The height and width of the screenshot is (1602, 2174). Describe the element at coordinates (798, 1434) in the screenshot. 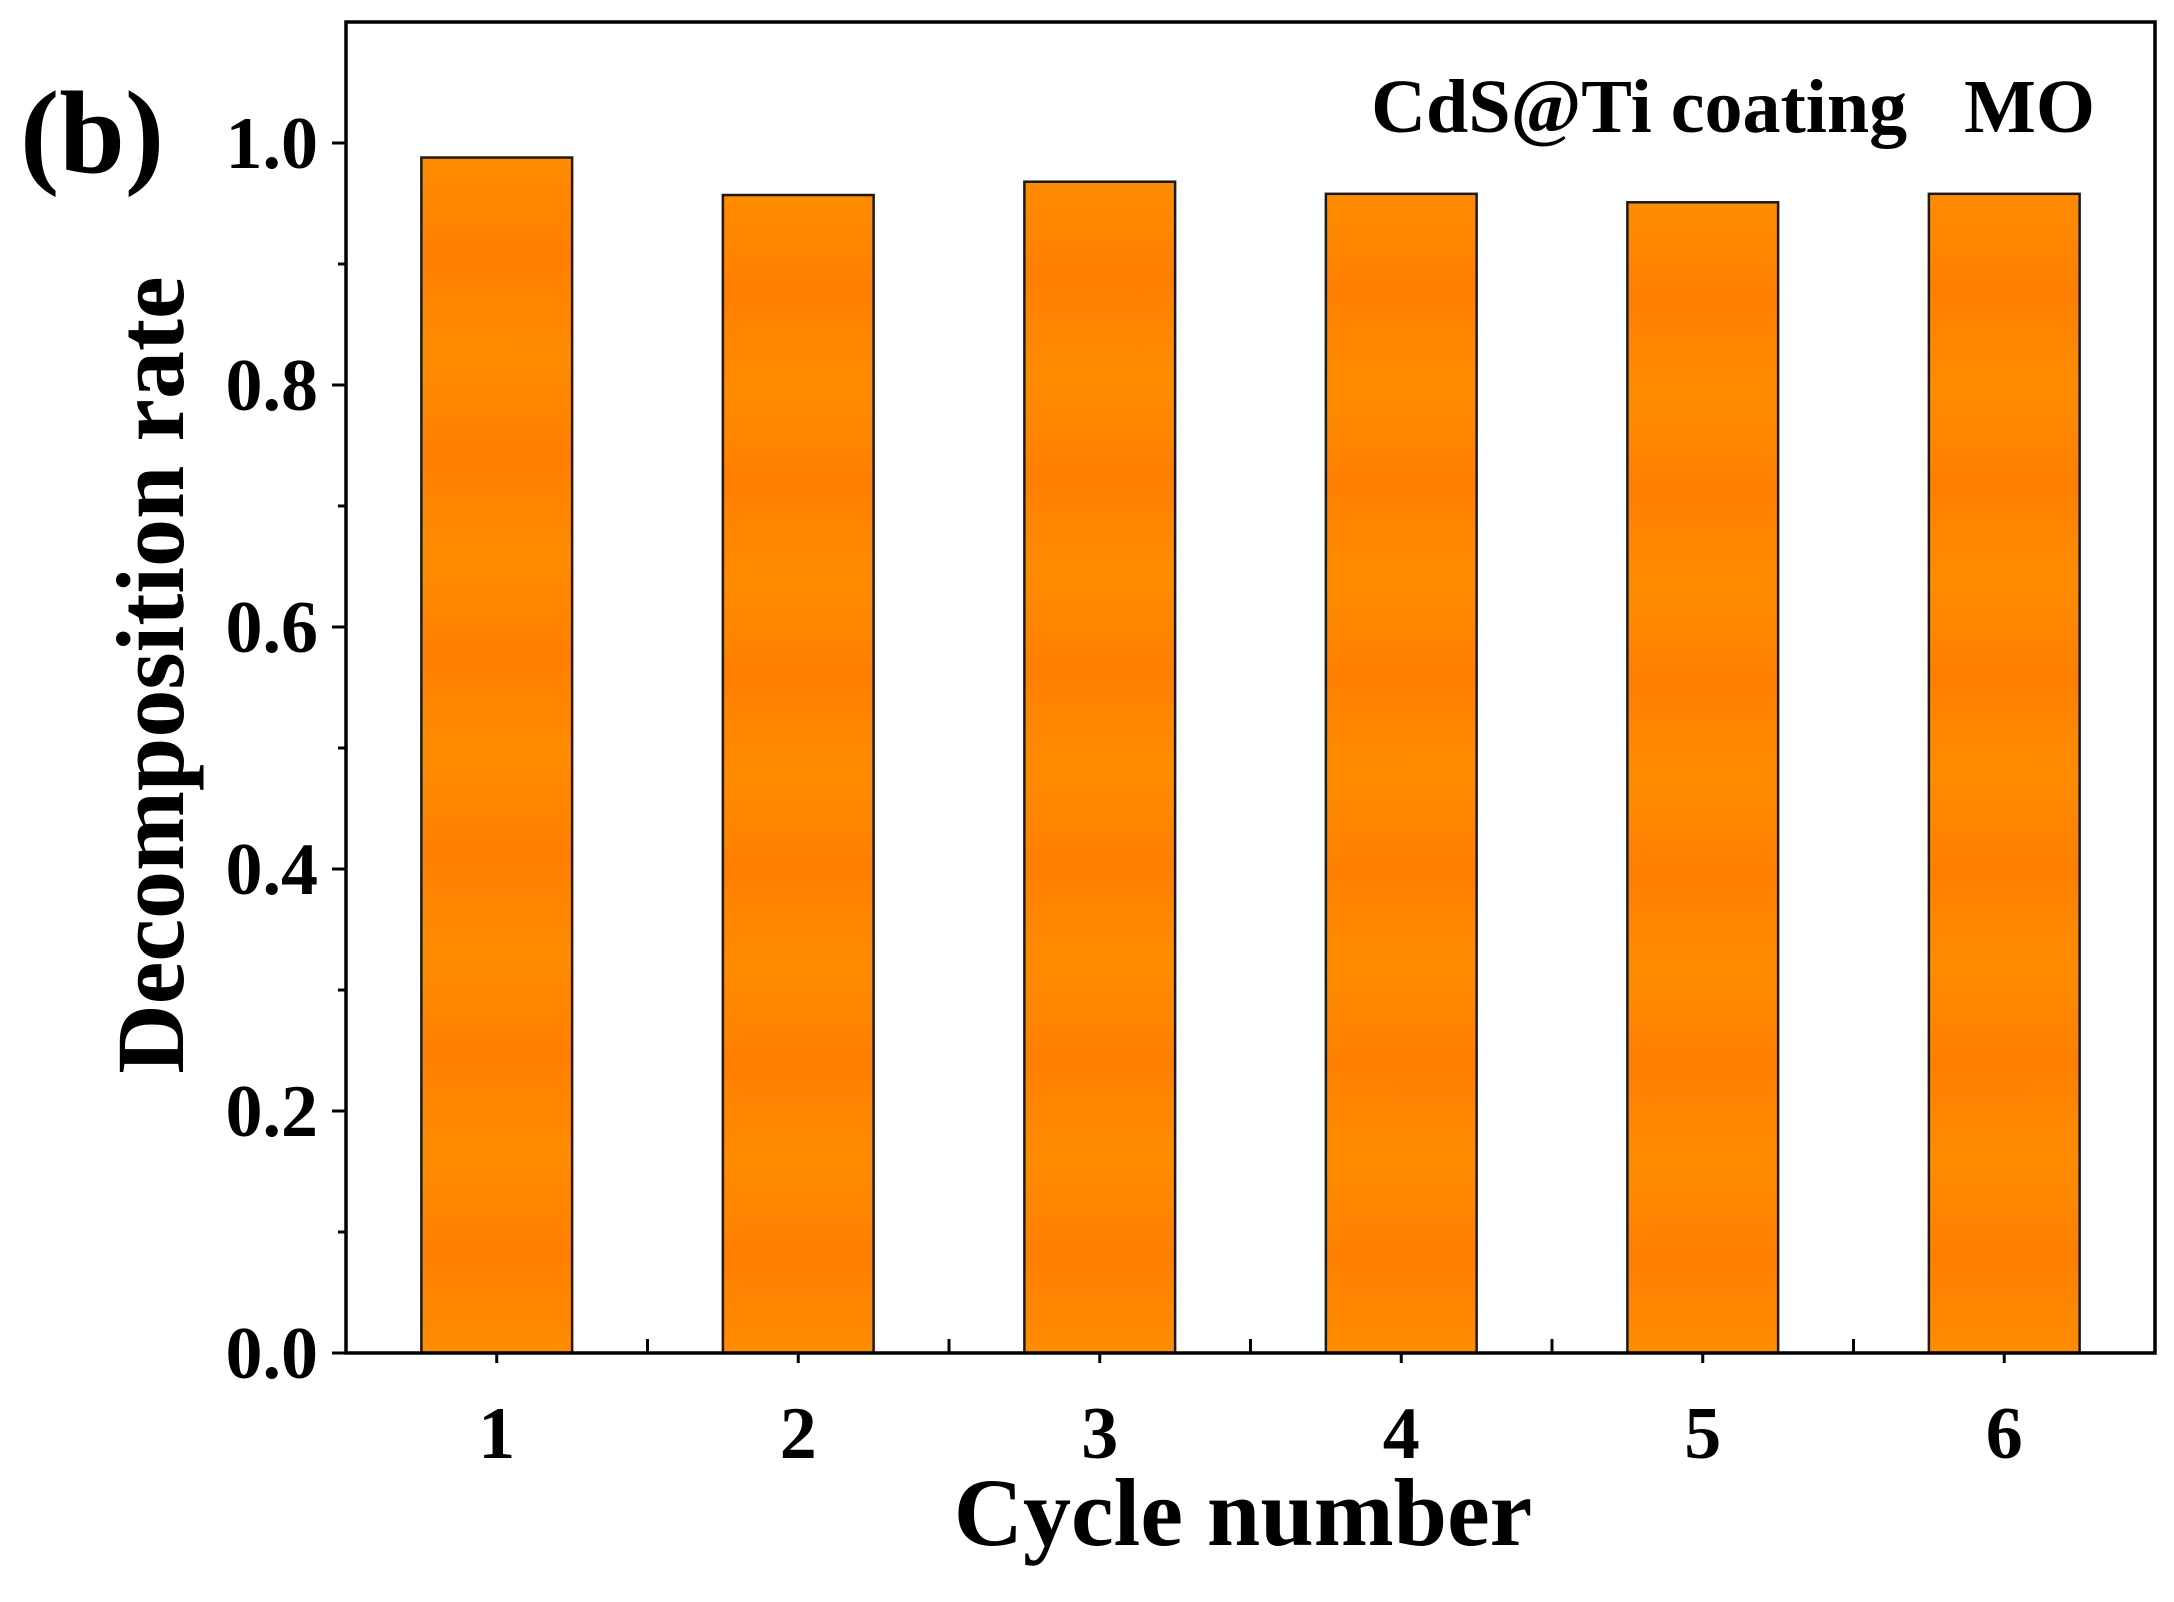

I see `x-tick-label: 2` at that location.